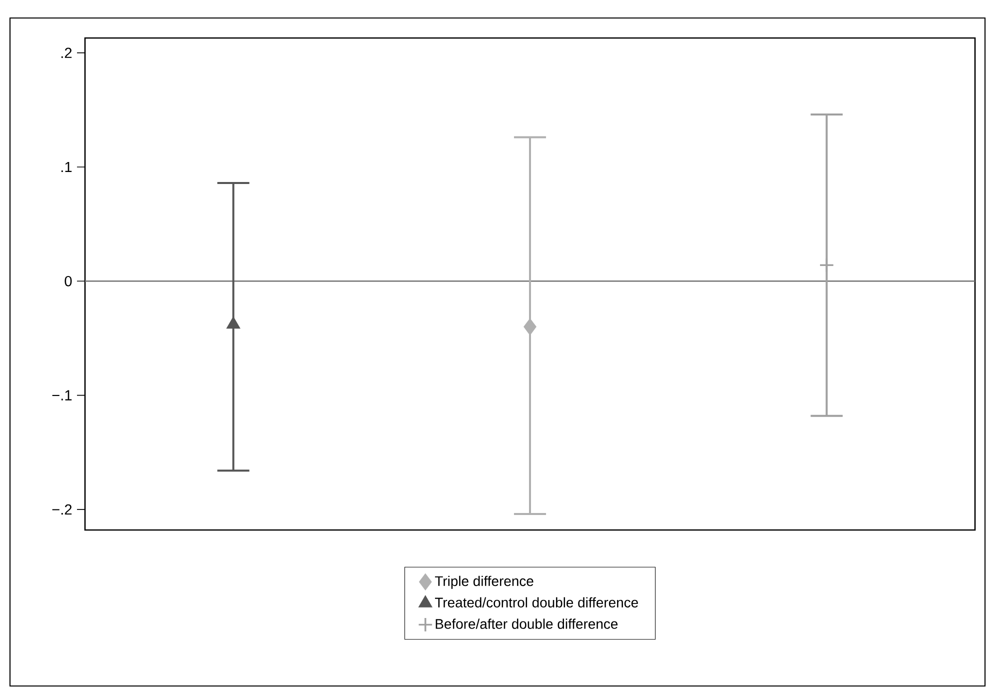 This screenshot has width=992, height=688. What do you see at coordinates (66, 53) in the screenshot?
I see `y-tick-label: .2` at bounding box center [66, 53].